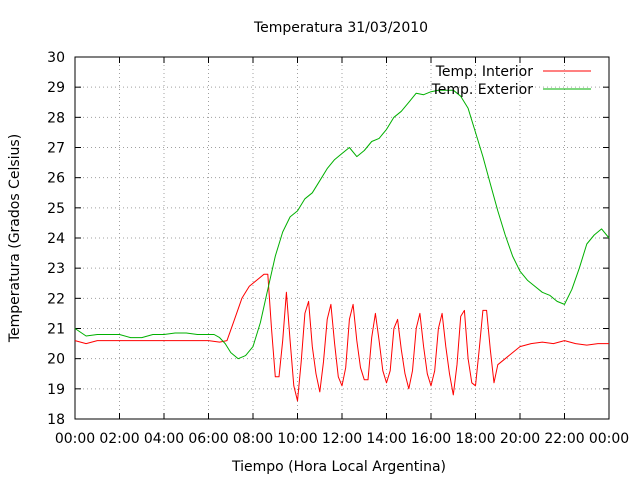 Image resolution: width=640 pixels, height=480 pixels. What do you see at coordinates (475, 439) in the screenshot?
I see `x-tick-label: 18:00` at bounding box center [475, 439].